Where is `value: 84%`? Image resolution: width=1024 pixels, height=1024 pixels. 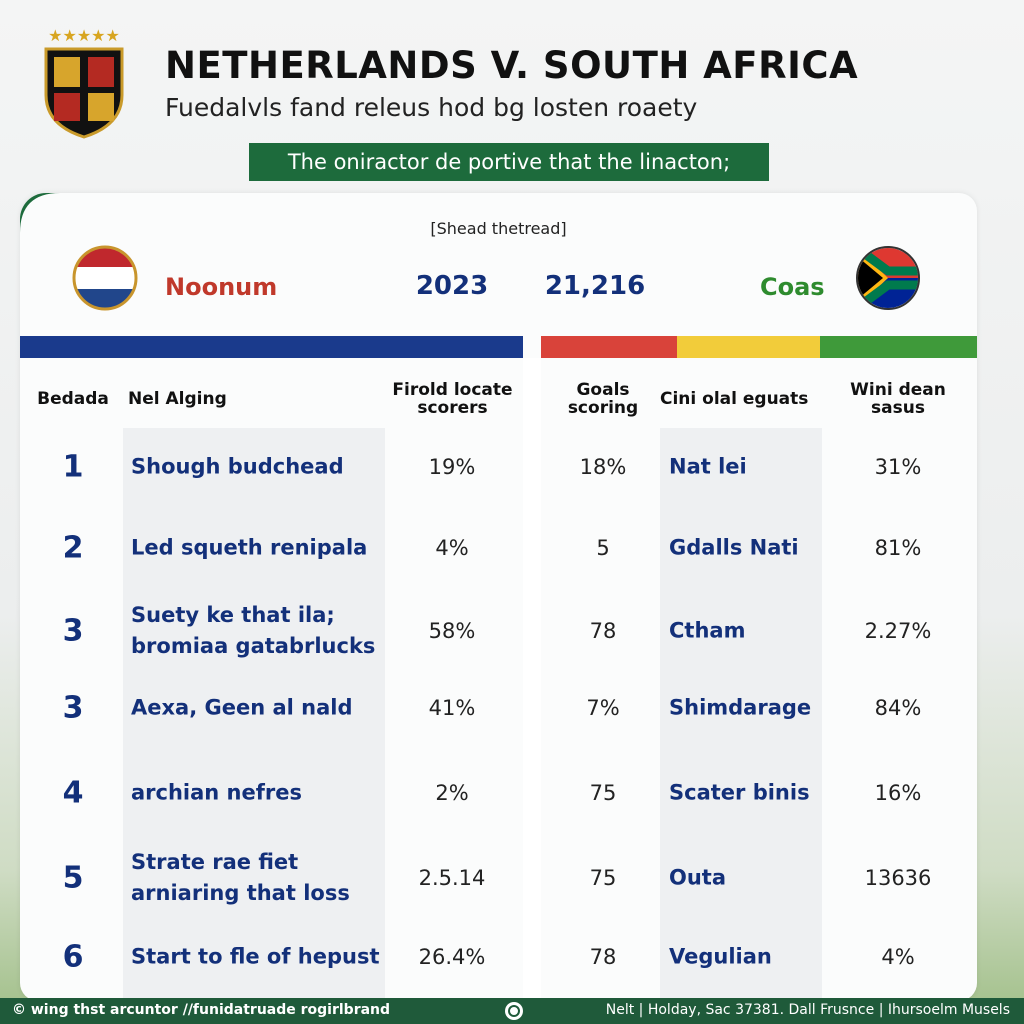
value: 84% is located at coordinates (898, 708).